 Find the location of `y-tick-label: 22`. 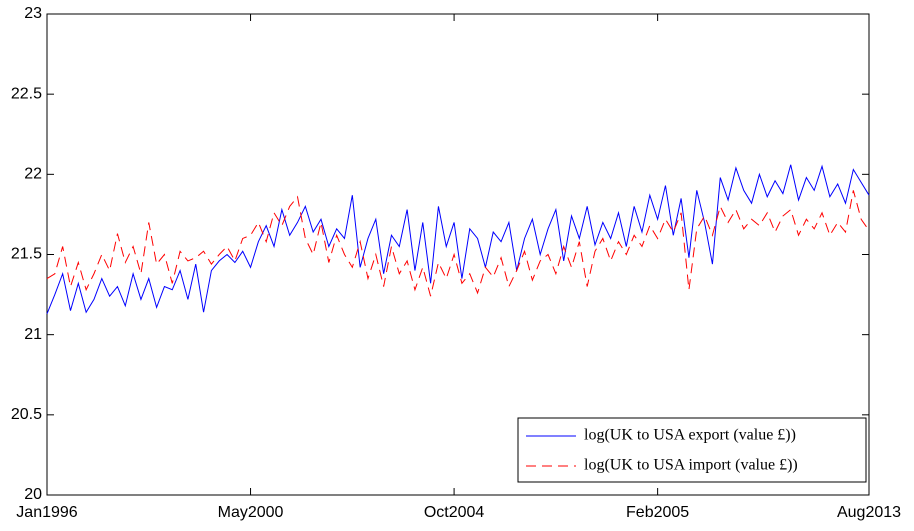

y-tick-label: 22 is located at coordinates (33, 174).